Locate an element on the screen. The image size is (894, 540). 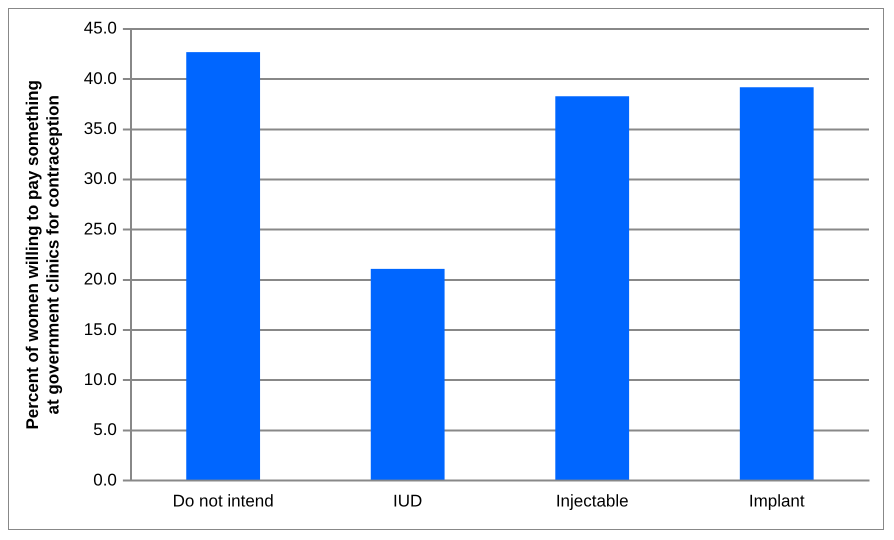
x-tick-label: Implant is located at coordinates (776, 500).